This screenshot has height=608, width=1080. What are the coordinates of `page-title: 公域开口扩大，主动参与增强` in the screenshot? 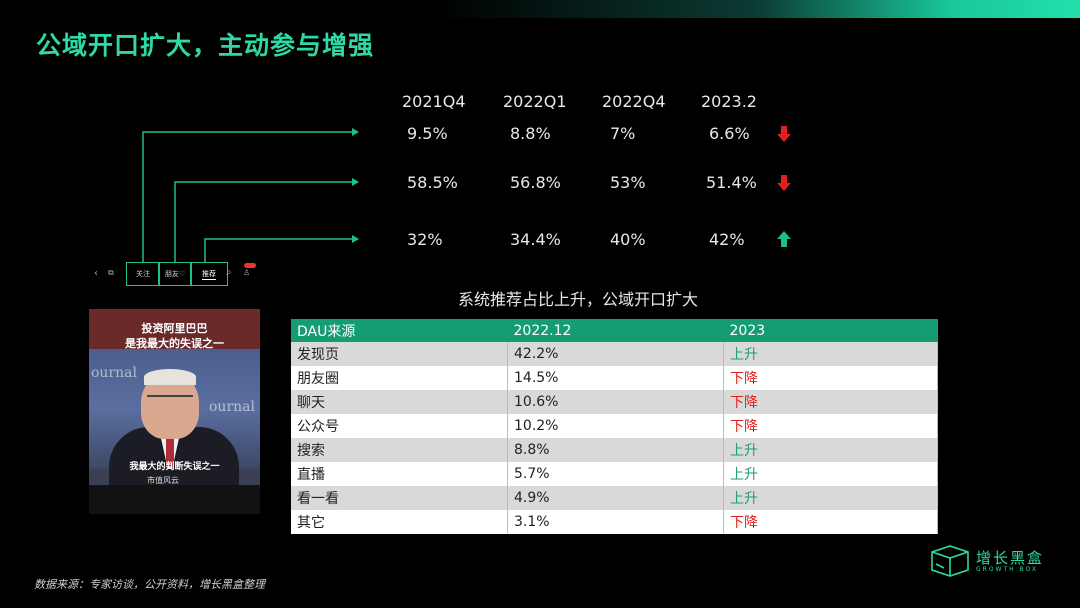 It's located at (205, 45).